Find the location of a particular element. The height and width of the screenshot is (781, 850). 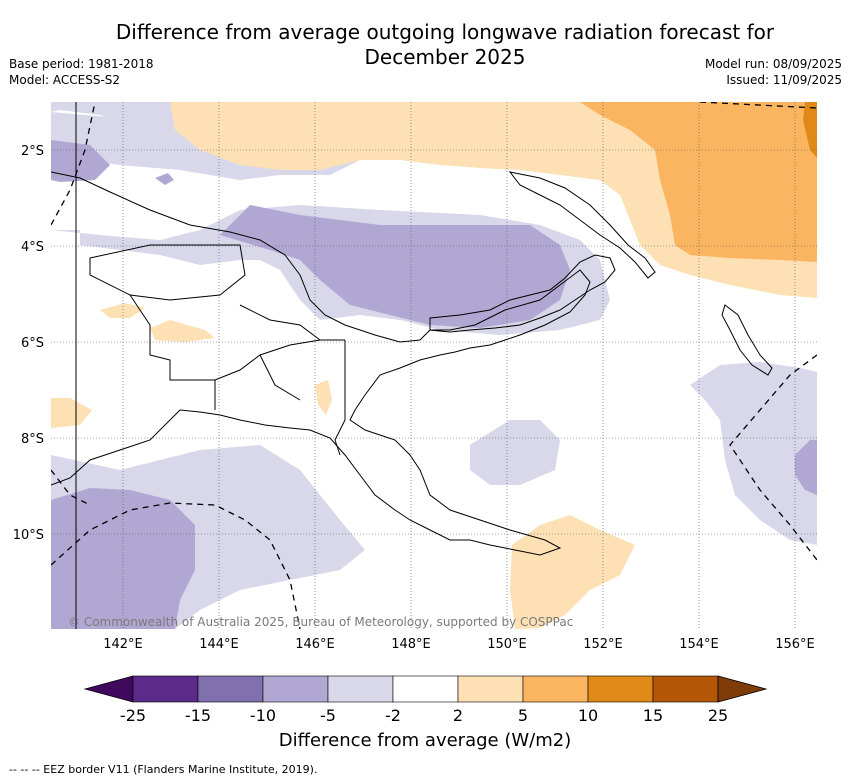

anomaly-light-orange-southeast is located at coordinates (572, 572).